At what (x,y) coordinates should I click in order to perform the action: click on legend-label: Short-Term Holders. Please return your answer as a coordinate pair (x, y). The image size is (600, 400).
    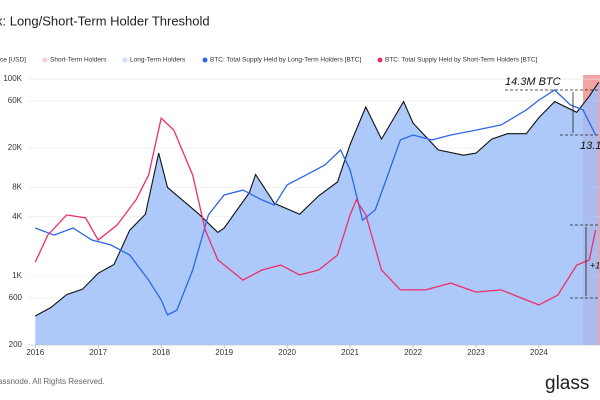
    Looking at the image, I should click on (78, 60).